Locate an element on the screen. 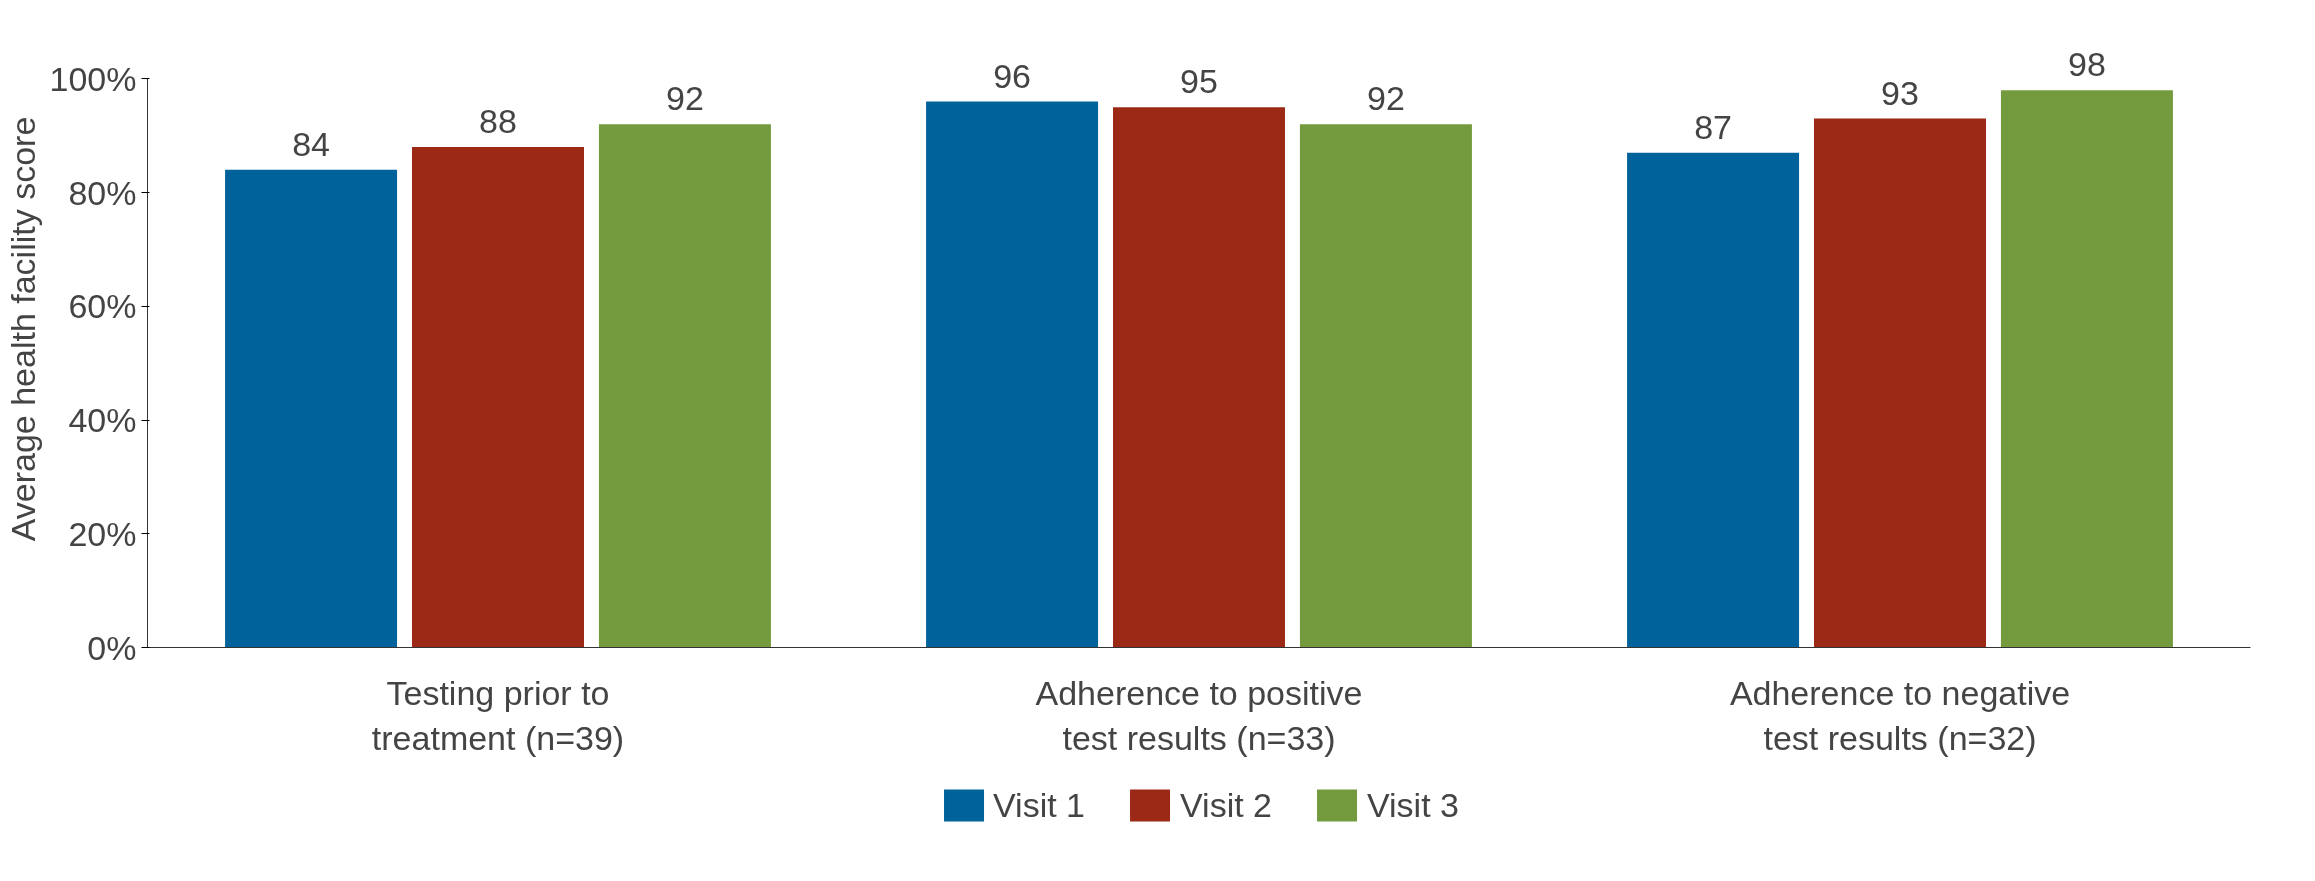  data-label: 84 is located at coordinates (311, 143).